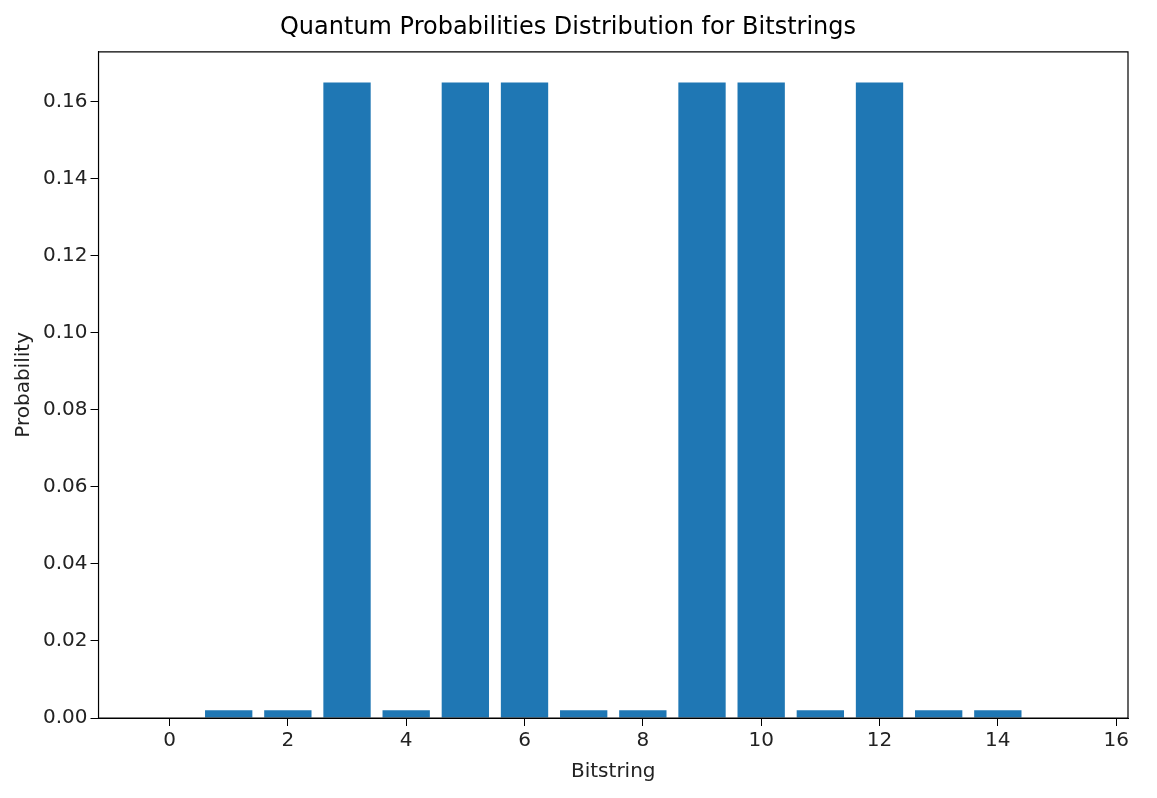 The image size is (1157, 798). What do you see at coordinates (65, 408) in the screenshot?
I see `y-tick-label: 0.08` at bounding box center [65, 408].